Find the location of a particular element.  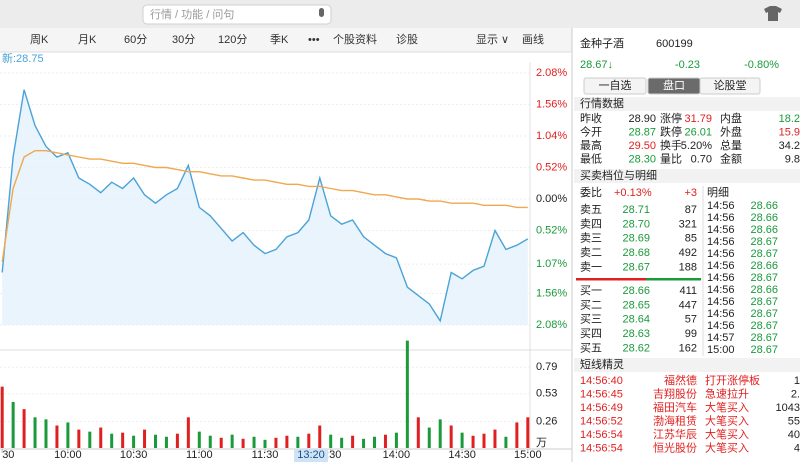

stock-price: 28.67↓ is located at coordinates (596, 65).